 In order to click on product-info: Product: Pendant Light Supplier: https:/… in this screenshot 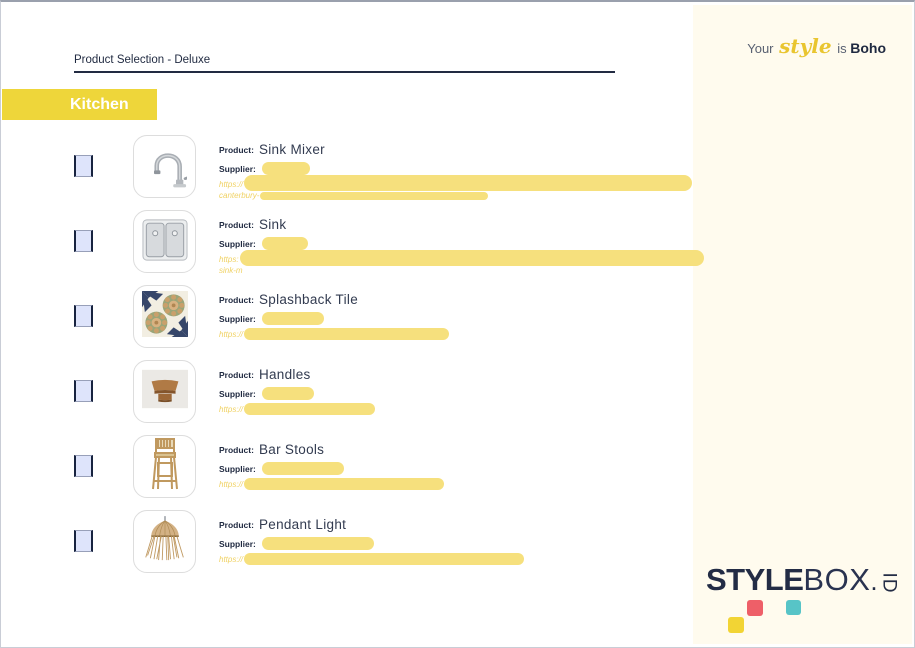, I will do `click(372, 541)`.